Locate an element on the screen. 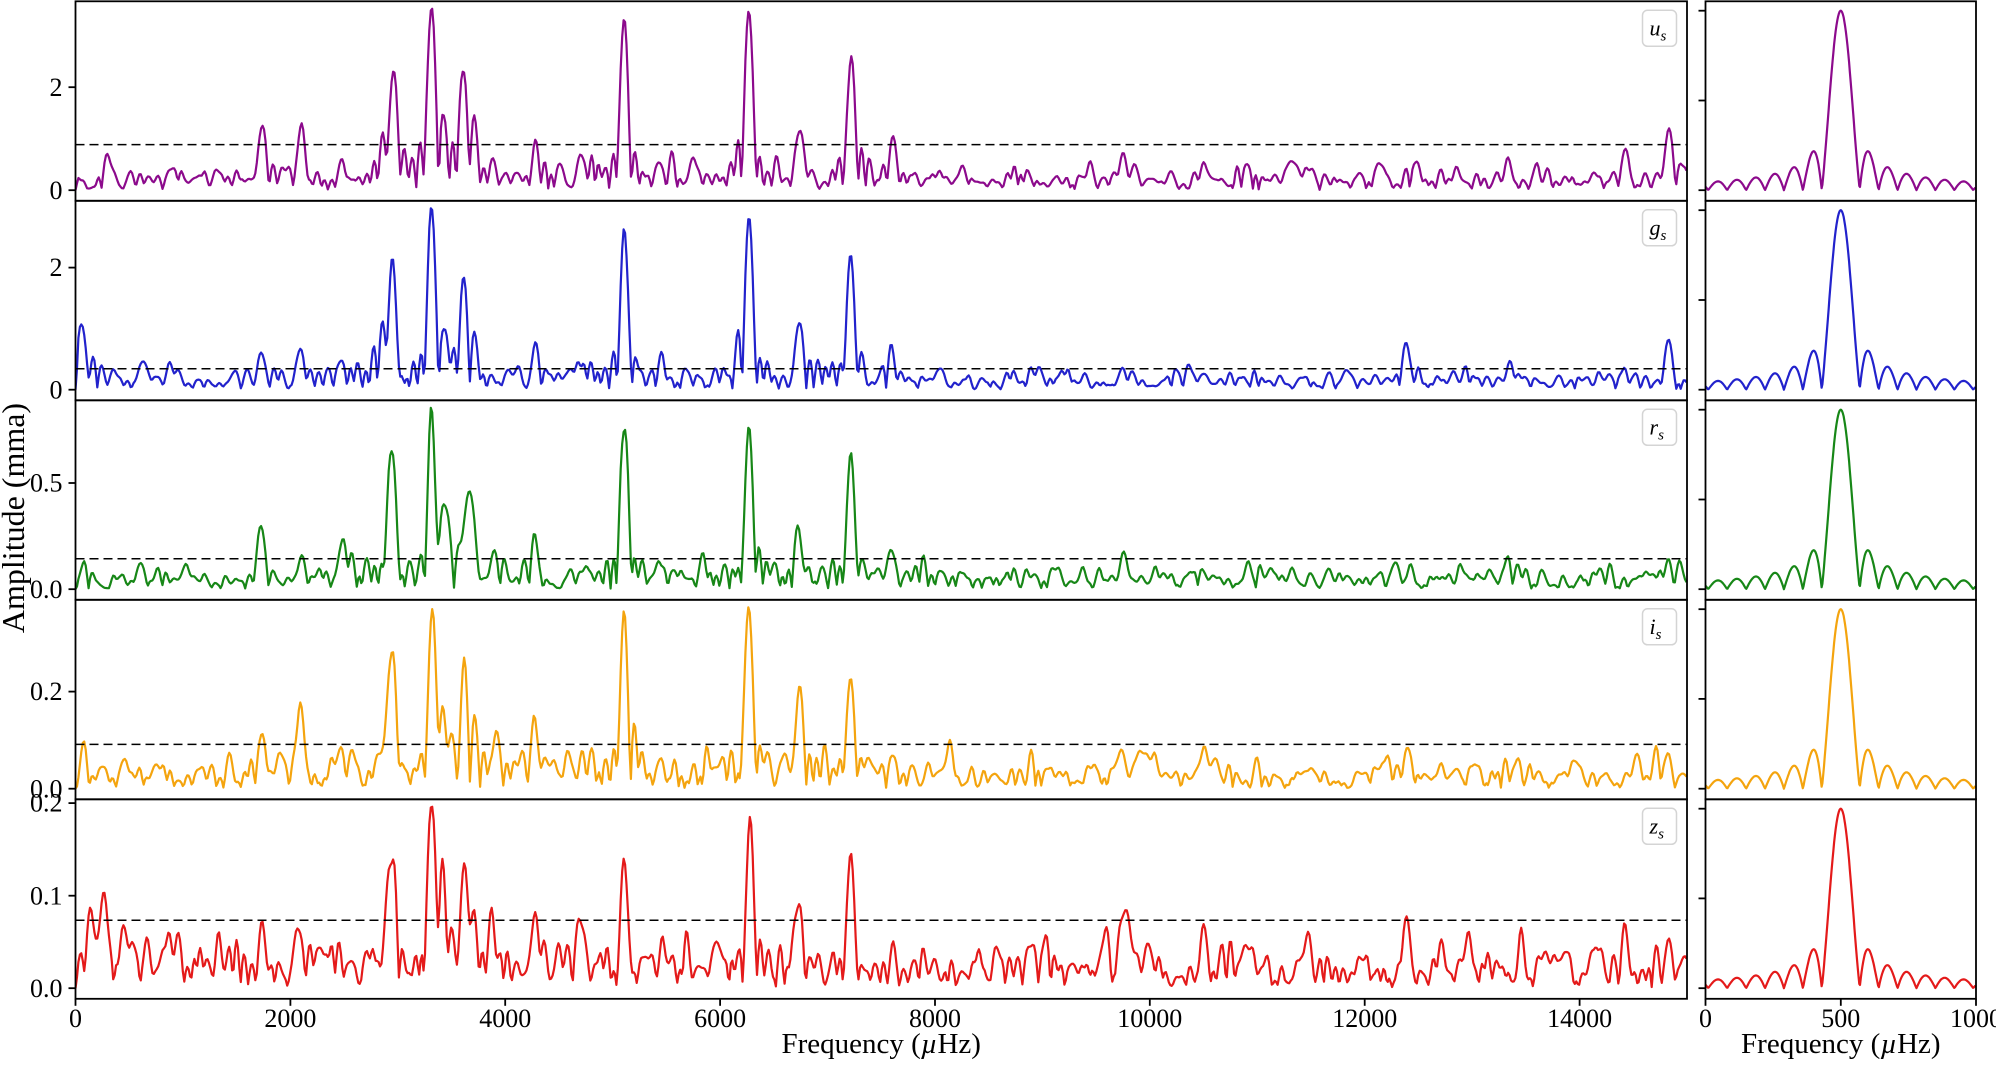 The image size is (1996, 1065). svg-text: 8000 is located at coordinates (935, 1018).